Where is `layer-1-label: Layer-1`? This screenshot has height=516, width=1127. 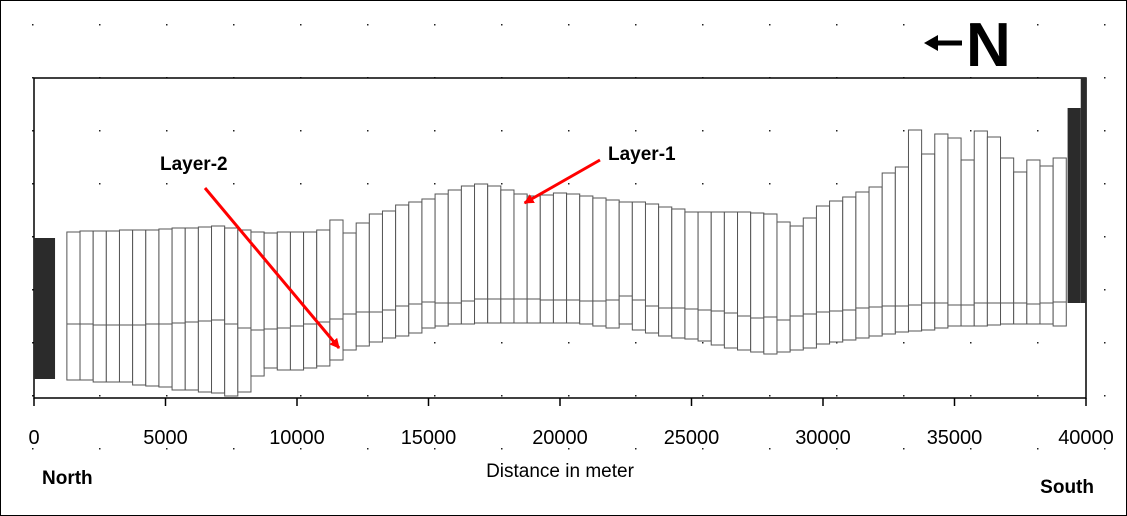 layer-1-label: Layer-1 is located at coordinates (642, 154).